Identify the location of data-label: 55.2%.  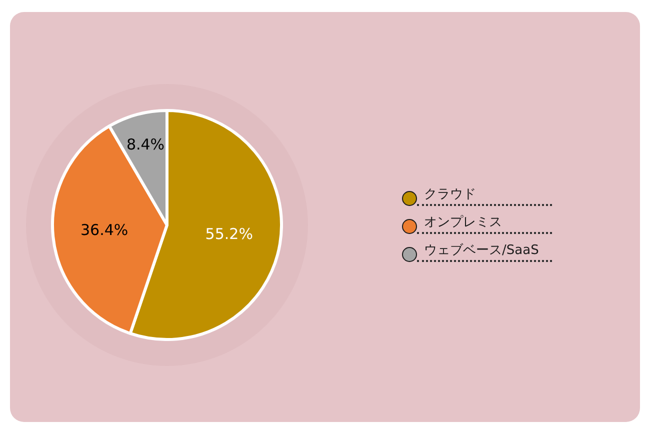
(229, 234).